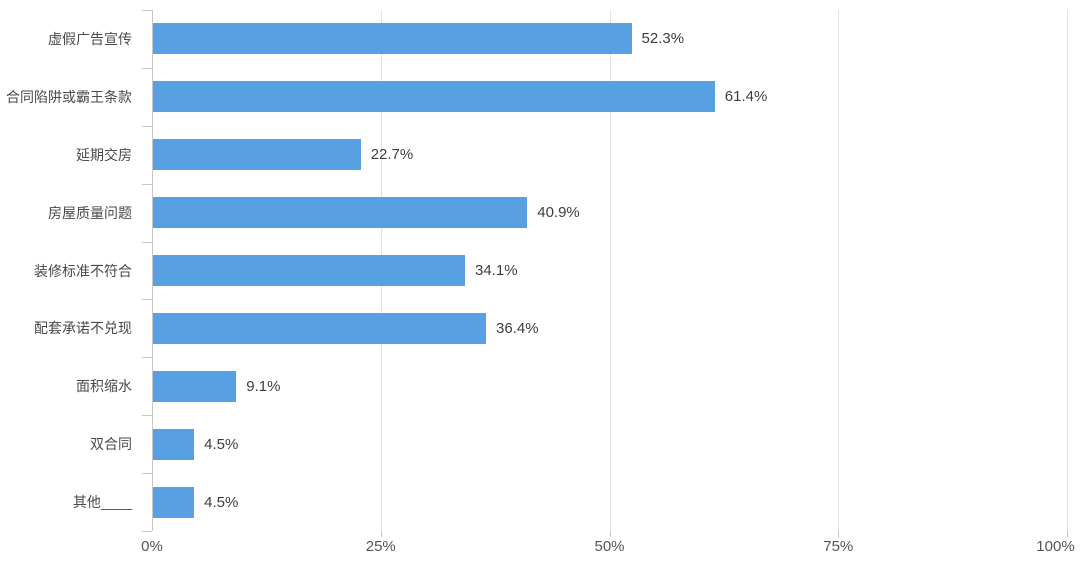 The height and width of the screenshot is (569, 1080). What do you see at coordinates (609, 546) in the screenshot?
I see `x-axis-tick-label: 50%` at bounding box center [609, 546].